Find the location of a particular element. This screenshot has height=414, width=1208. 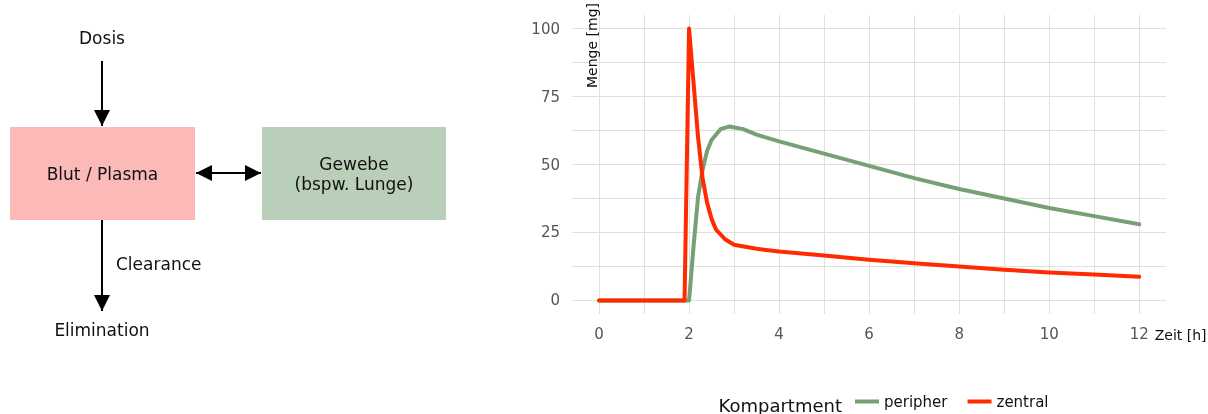

y-tick-label: 25 is located at coordinates (550, 232).